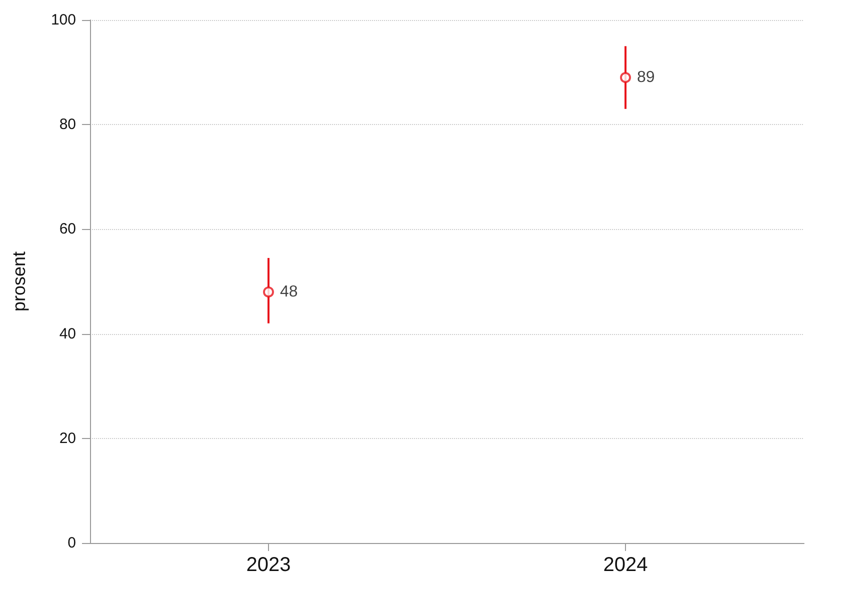 This screenshot has height=591, width=844. I want to click on data-label: 48, so click(289, 291).